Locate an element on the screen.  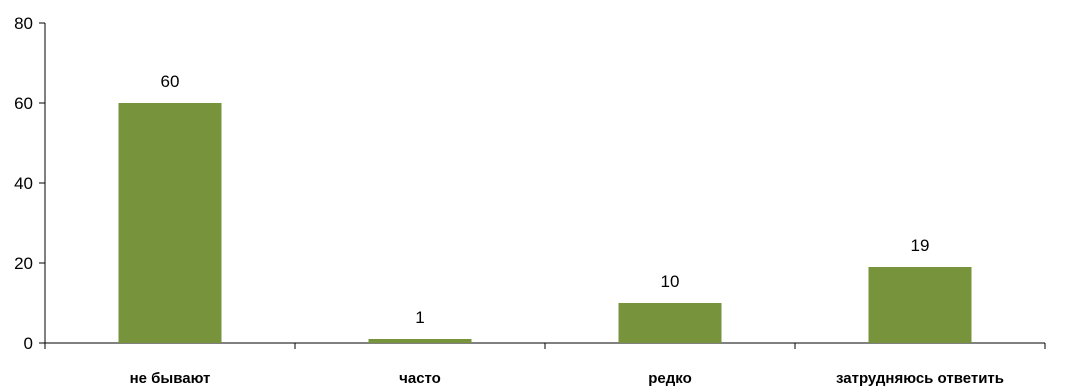
x-tick-label: редко is located at coordinates (670, 378).